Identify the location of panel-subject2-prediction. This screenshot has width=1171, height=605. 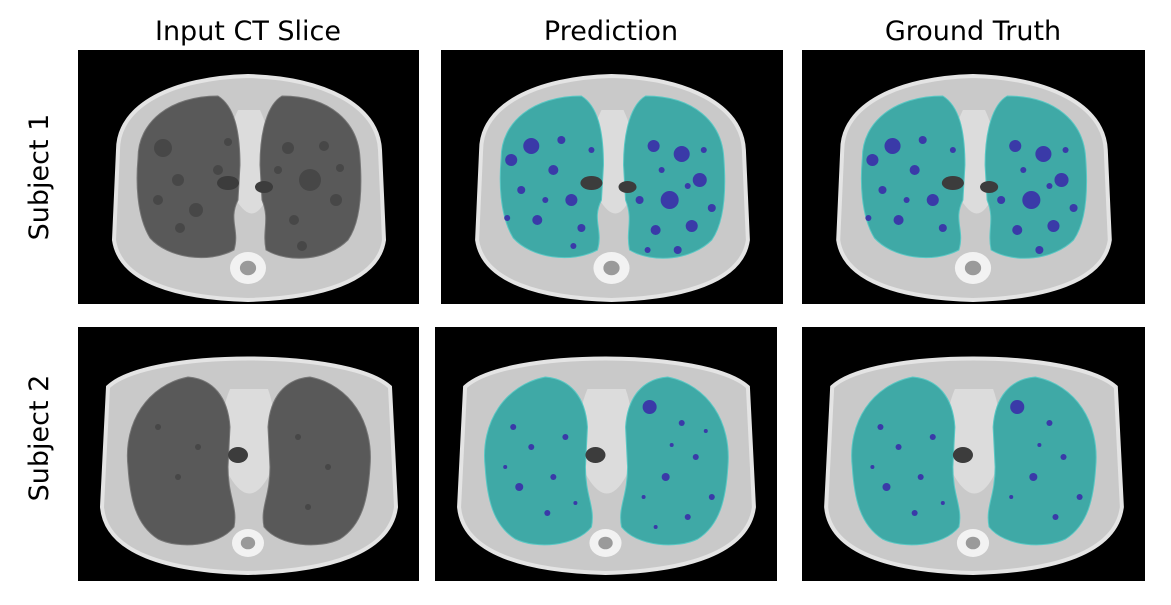
(606, 454).